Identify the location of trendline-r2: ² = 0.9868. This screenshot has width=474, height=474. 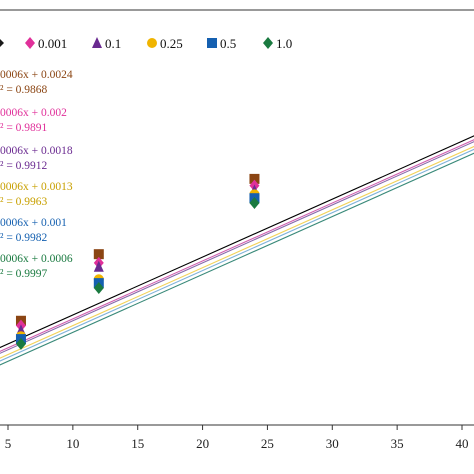
(24, 90).